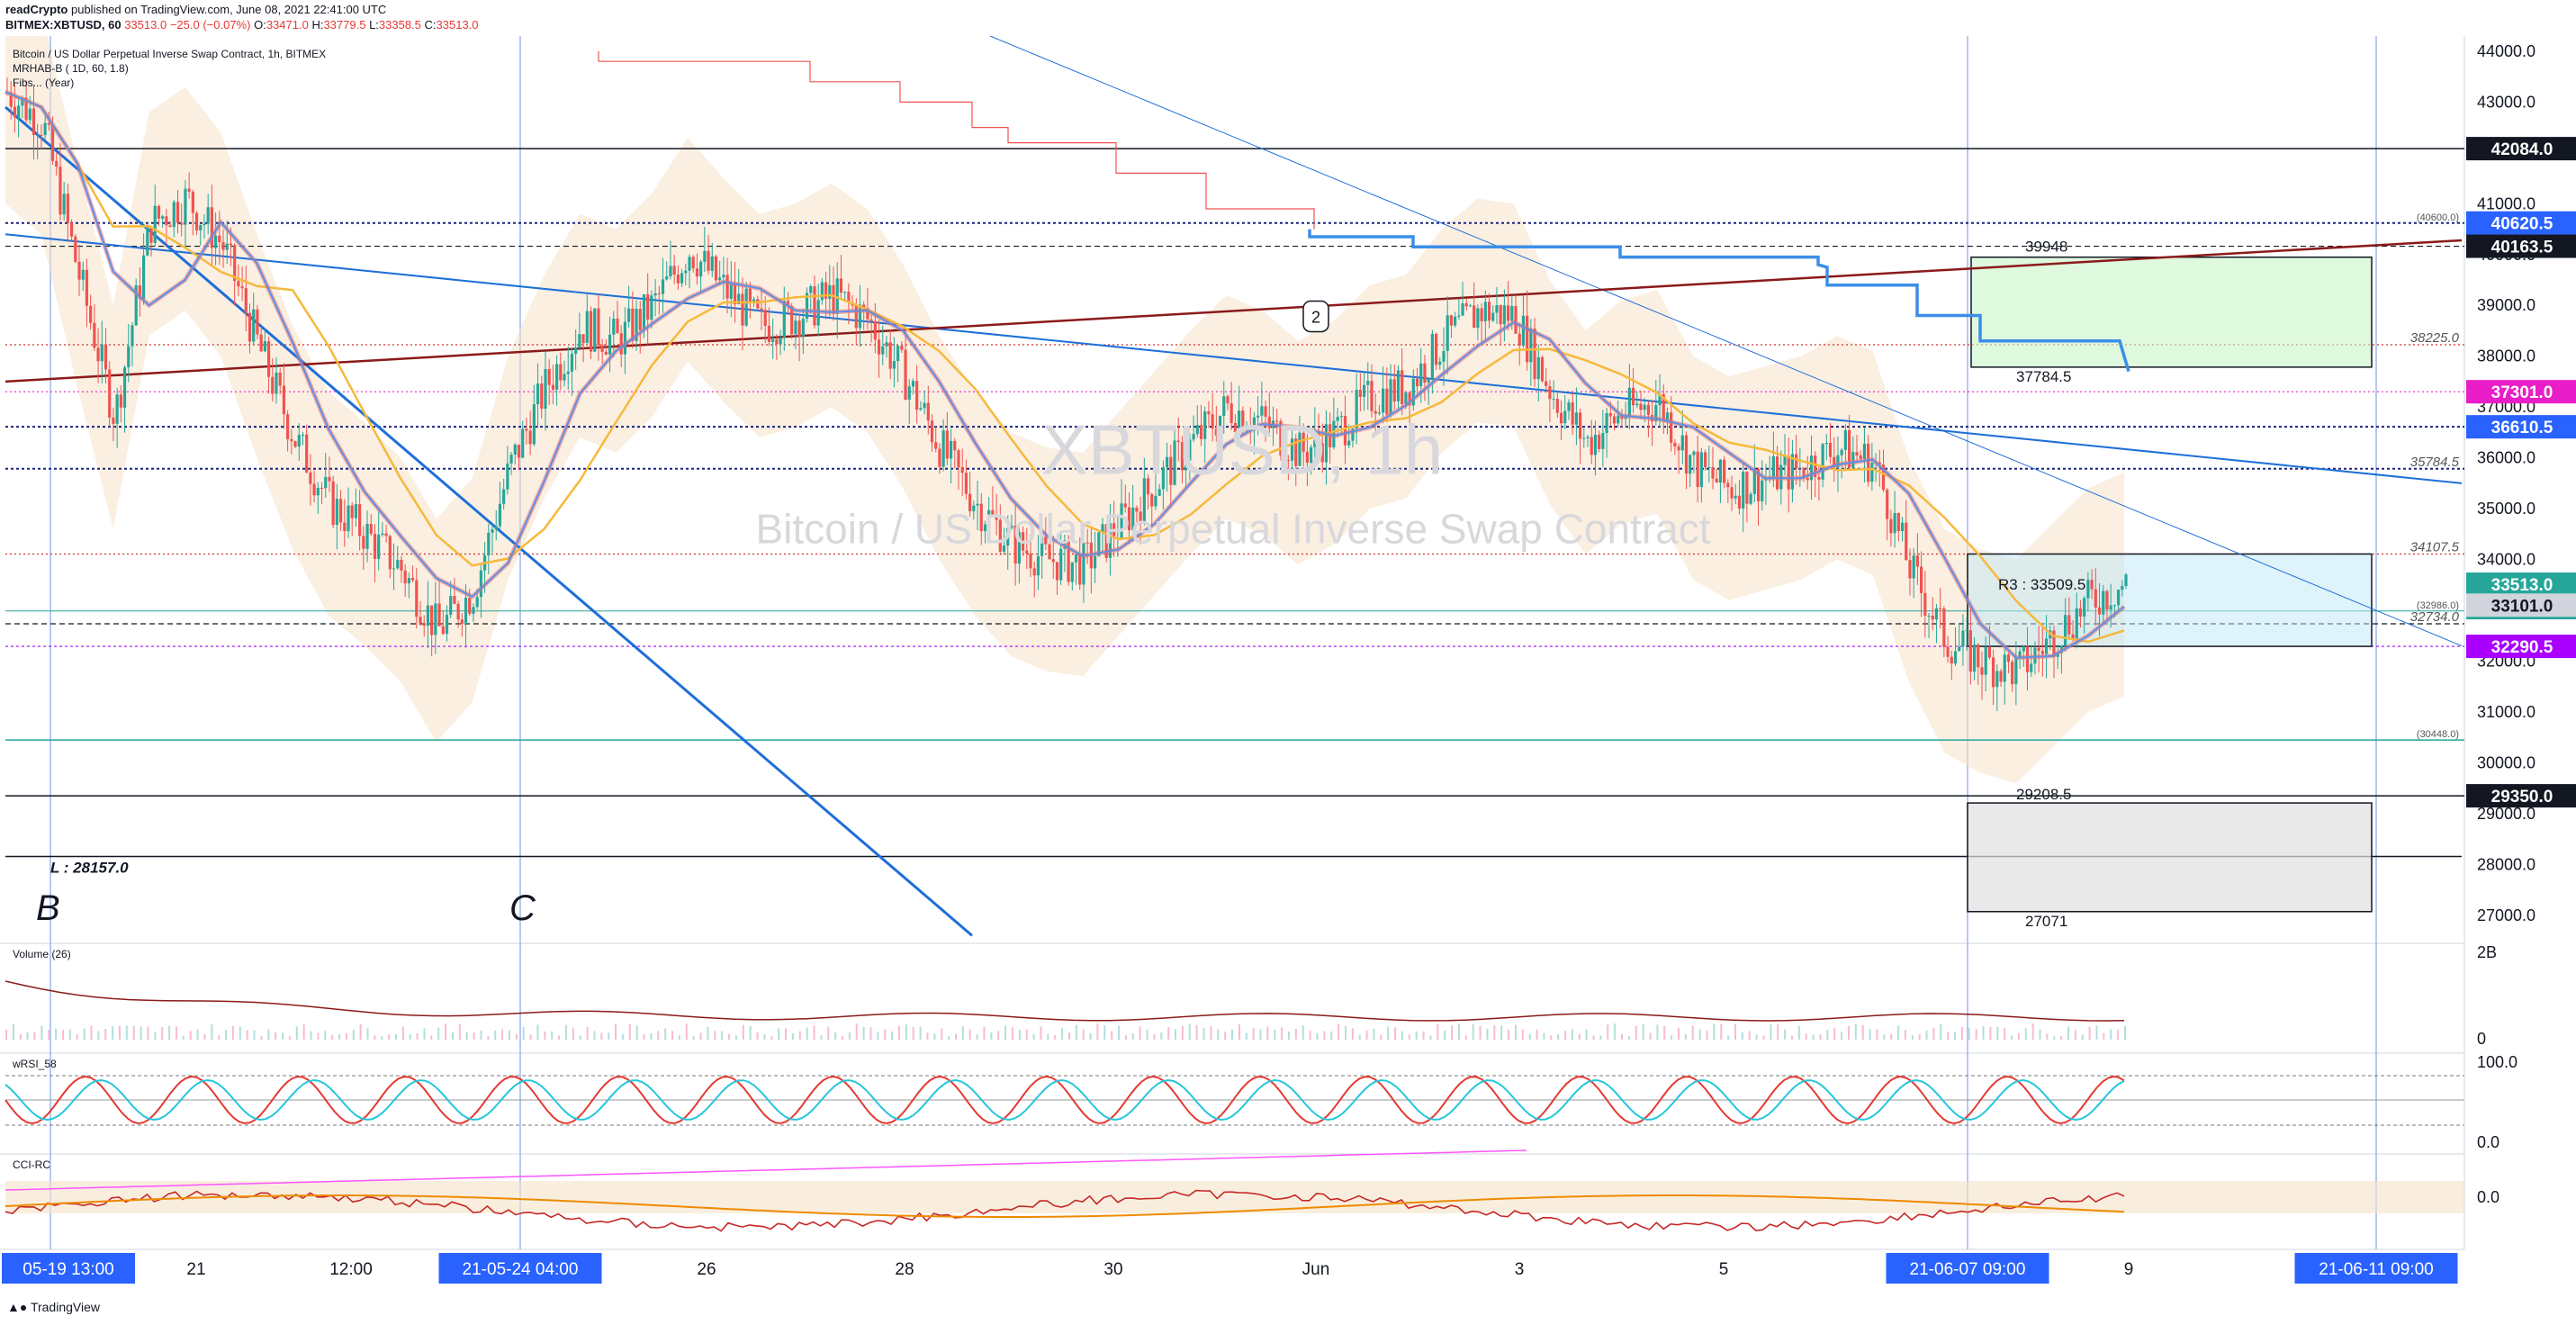  Describe the element at coordinates (2506, 560) in the screenshot. I see `y-tick-label: 34000.0` at that location.